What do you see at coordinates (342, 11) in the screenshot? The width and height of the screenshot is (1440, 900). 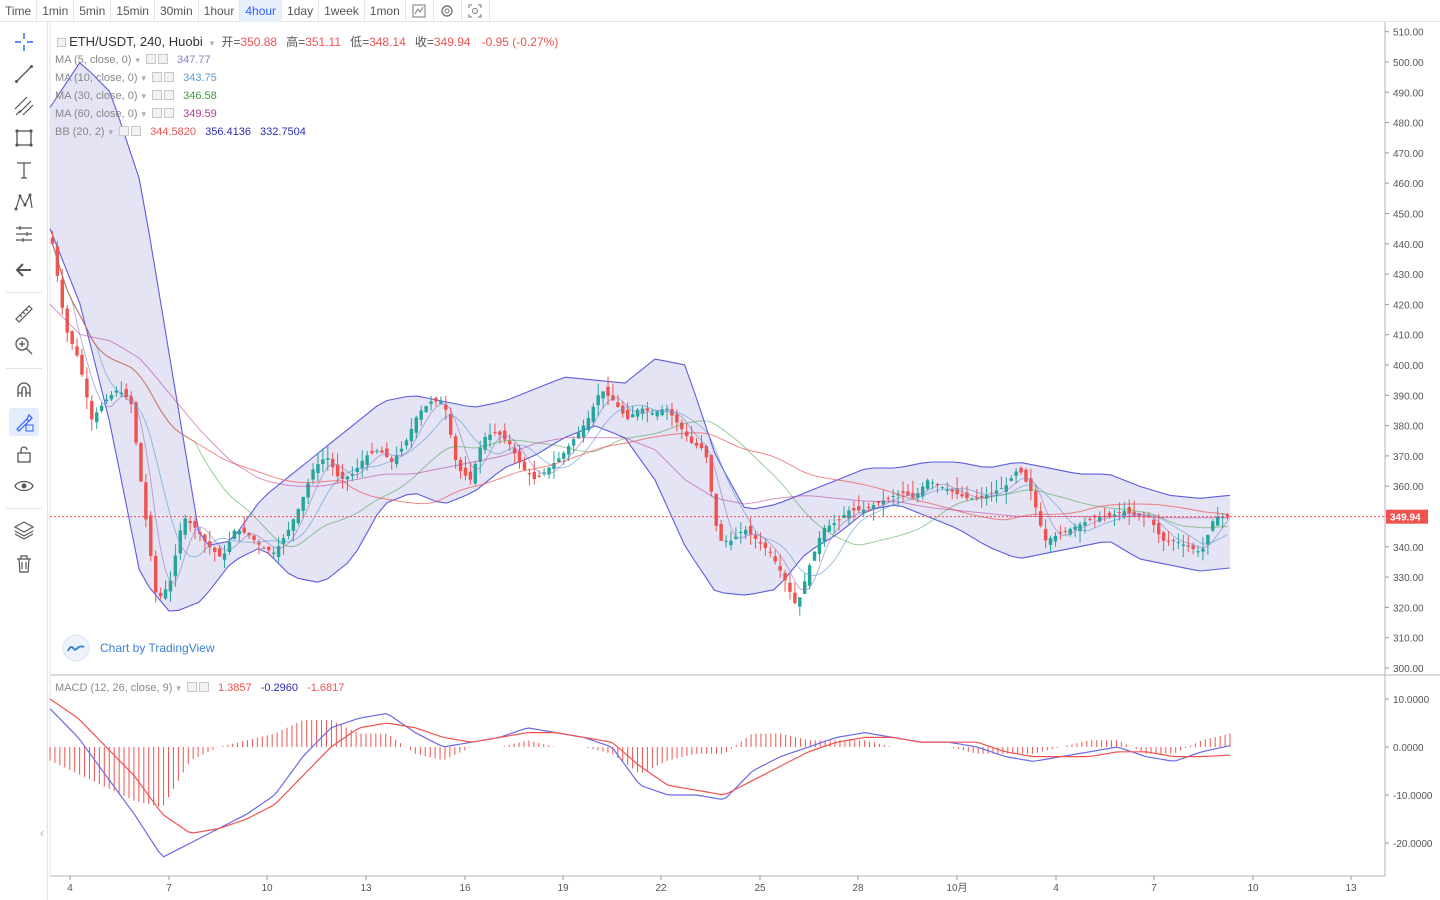 I see `interval-1week: 1week` at bounding box center [342, 11].